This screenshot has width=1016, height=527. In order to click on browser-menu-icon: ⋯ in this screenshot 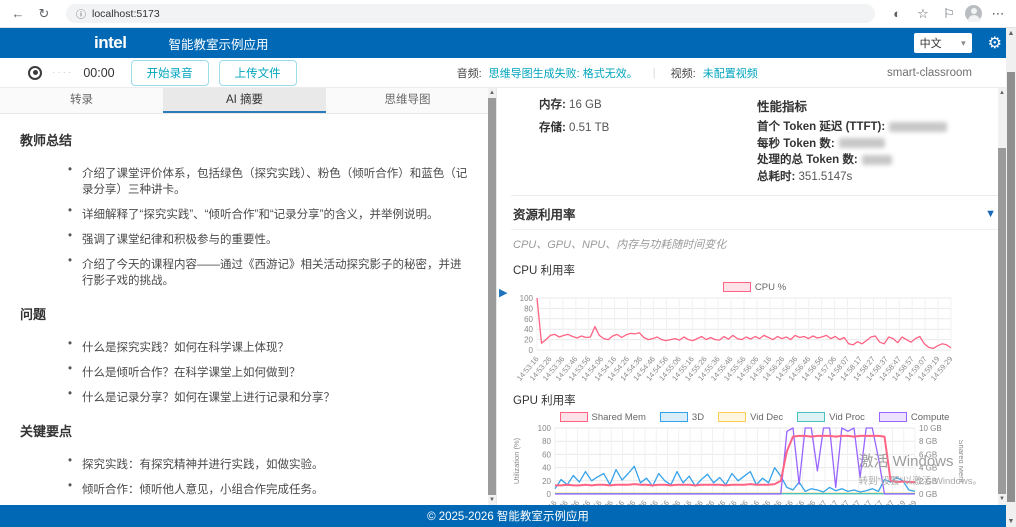, I will do `click(998, 13)`.